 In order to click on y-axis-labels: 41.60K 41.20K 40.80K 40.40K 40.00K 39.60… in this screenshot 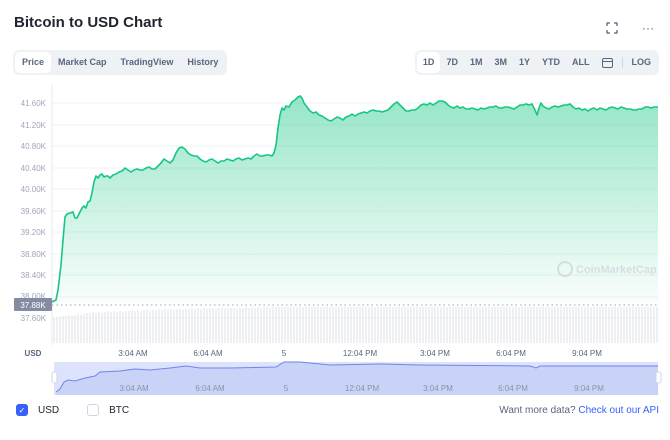, I will do `click(34, 211)`.